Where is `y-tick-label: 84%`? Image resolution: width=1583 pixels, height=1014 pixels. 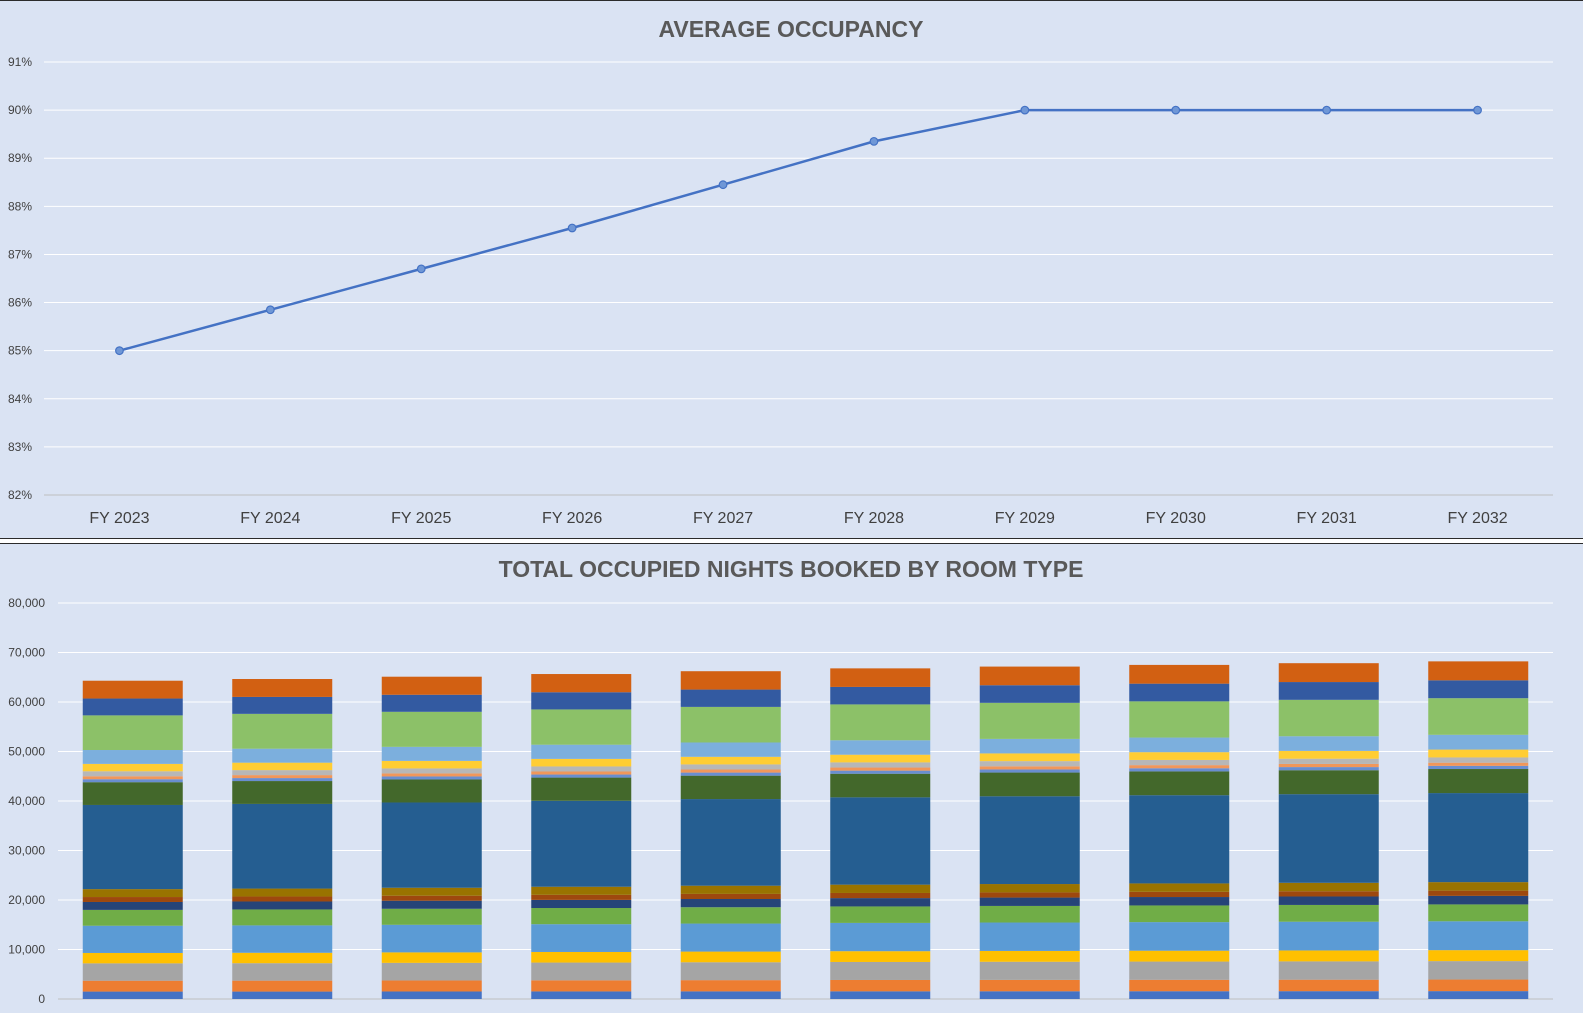
y-tick-label: 84% is located at coordinates (20, 399).